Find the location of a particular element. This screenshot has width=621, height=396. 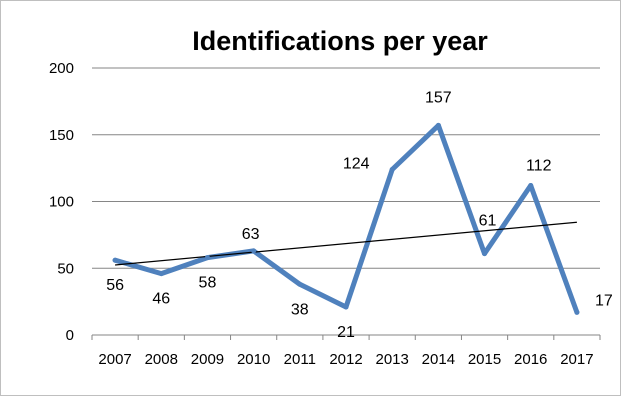

data-label: 157 is located at coordinates (438, 97).